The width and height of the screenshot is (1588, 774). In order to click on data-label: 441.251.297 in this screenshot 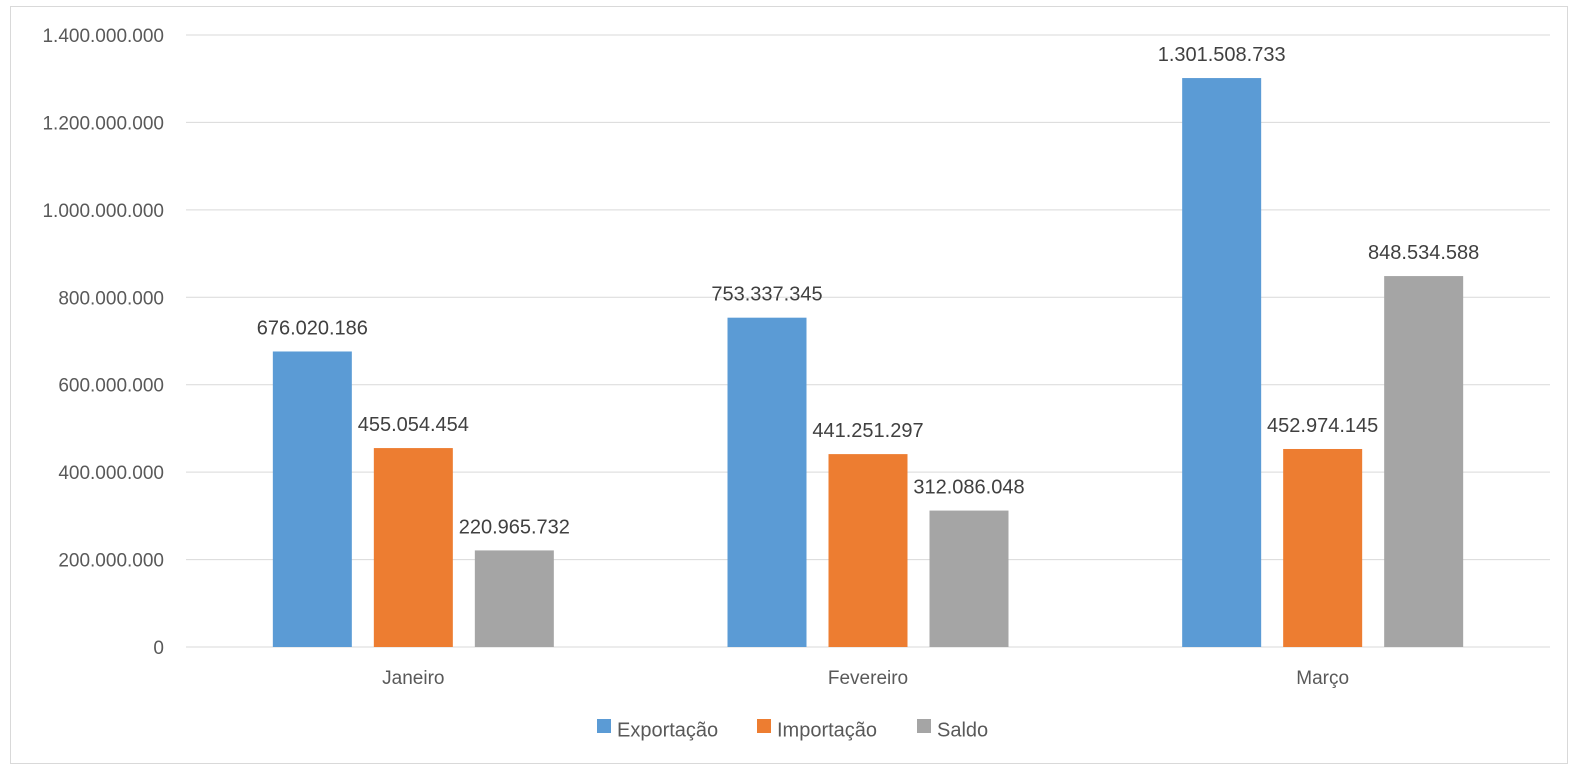, I will do `click(867, 431)`.